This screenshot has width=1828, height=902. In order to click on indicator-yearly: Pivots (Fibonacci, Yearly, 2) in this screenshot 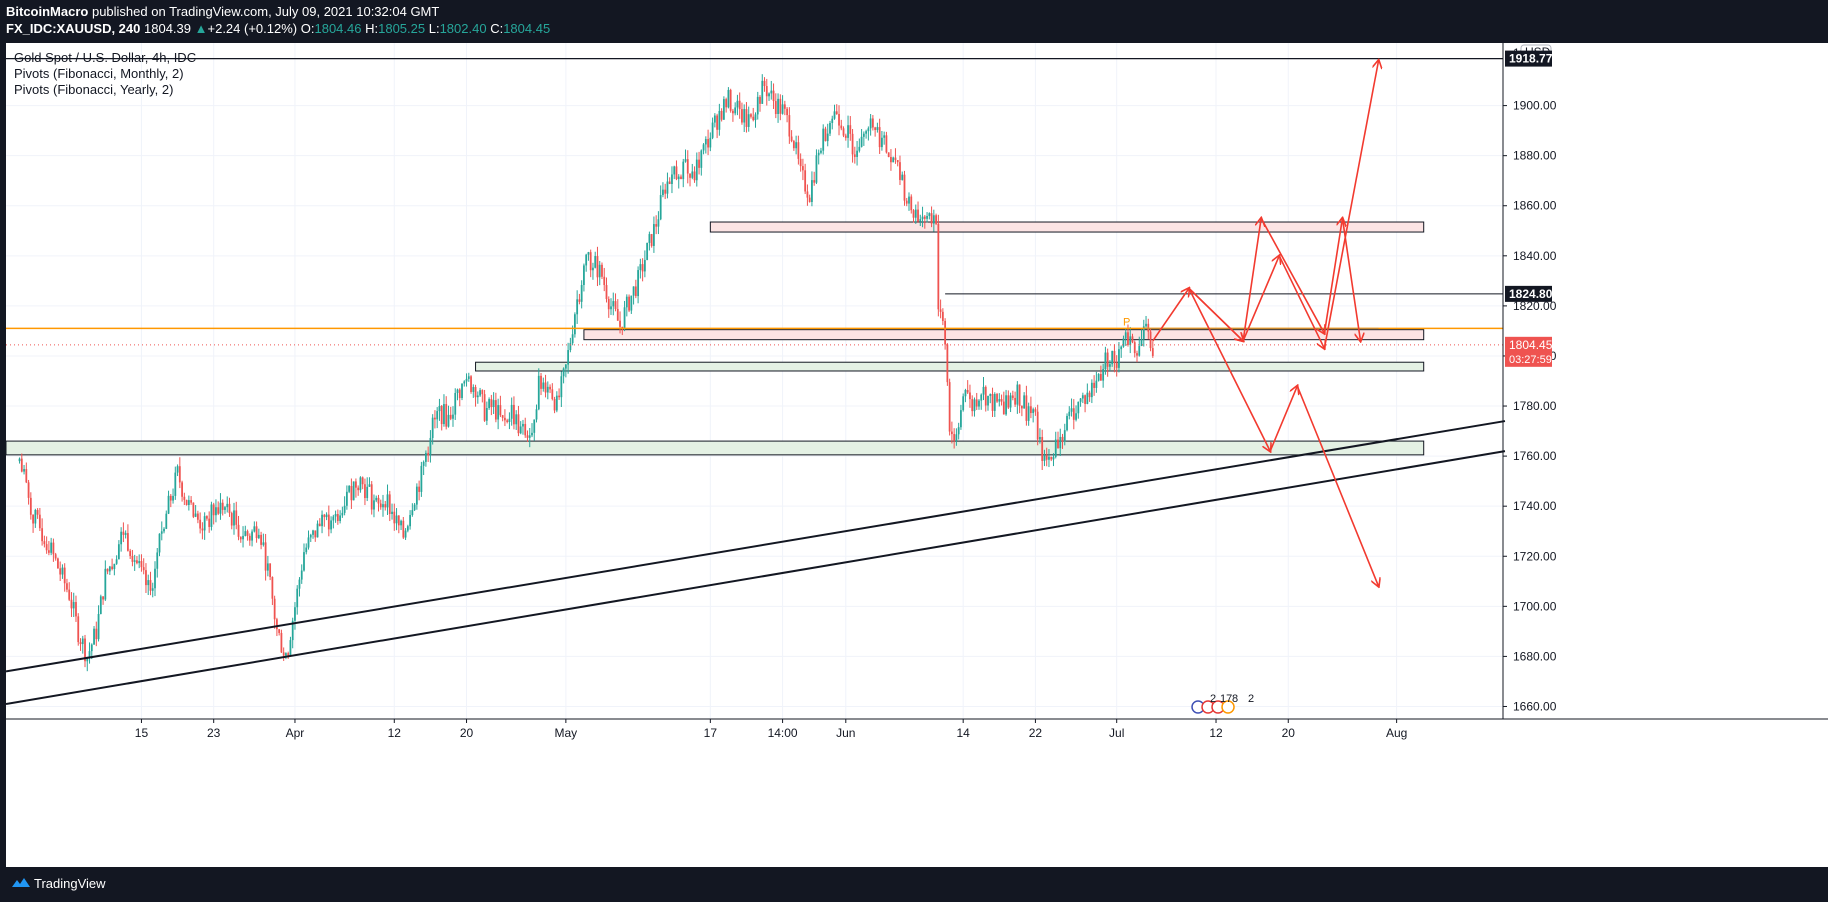, I will do `click(93, 89)`.